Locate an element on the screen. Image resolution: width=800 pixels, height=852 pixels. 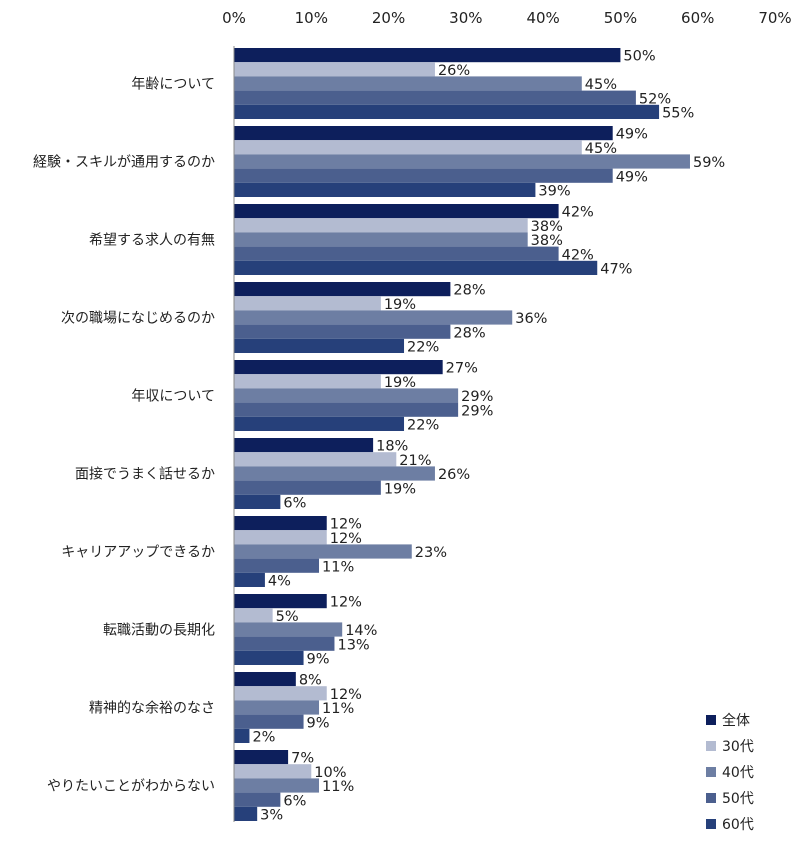
data-label: 7% is located at coordinates (302, 759).